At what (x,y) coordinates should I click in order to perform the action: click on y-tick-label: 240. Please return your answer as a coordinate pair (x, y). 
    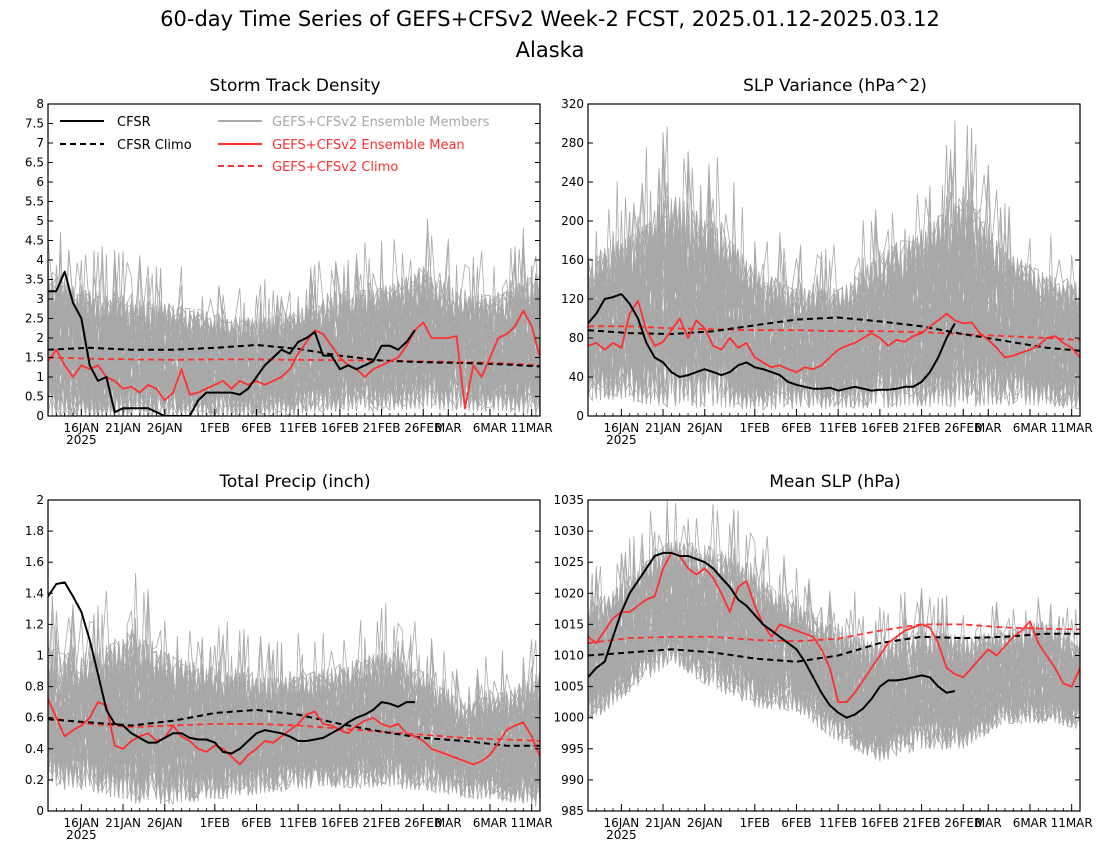
    Looking at the image, I should click on (572, 182).